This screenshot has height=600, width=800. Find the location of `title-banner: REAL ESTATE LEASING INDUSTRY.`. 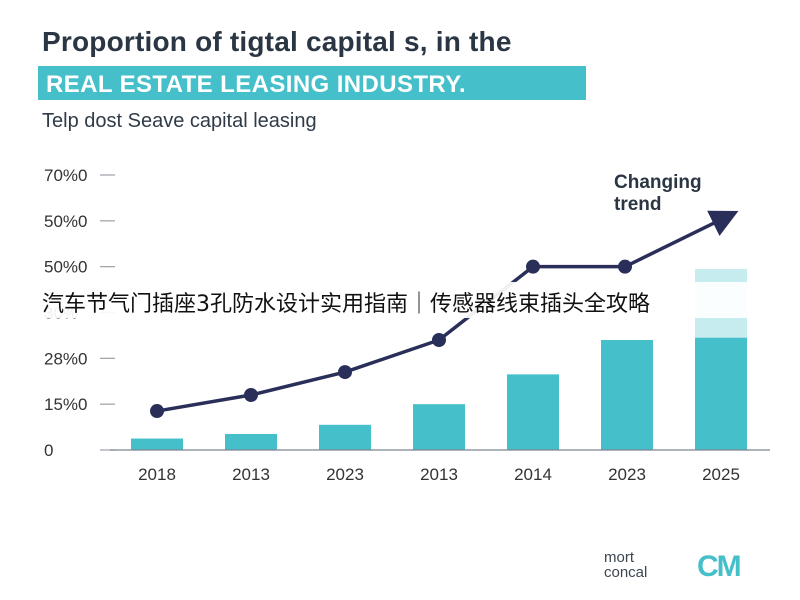

title-banner: REAL ESTATE LEASING INDUSTRY. is located at coordinates (312, 83).